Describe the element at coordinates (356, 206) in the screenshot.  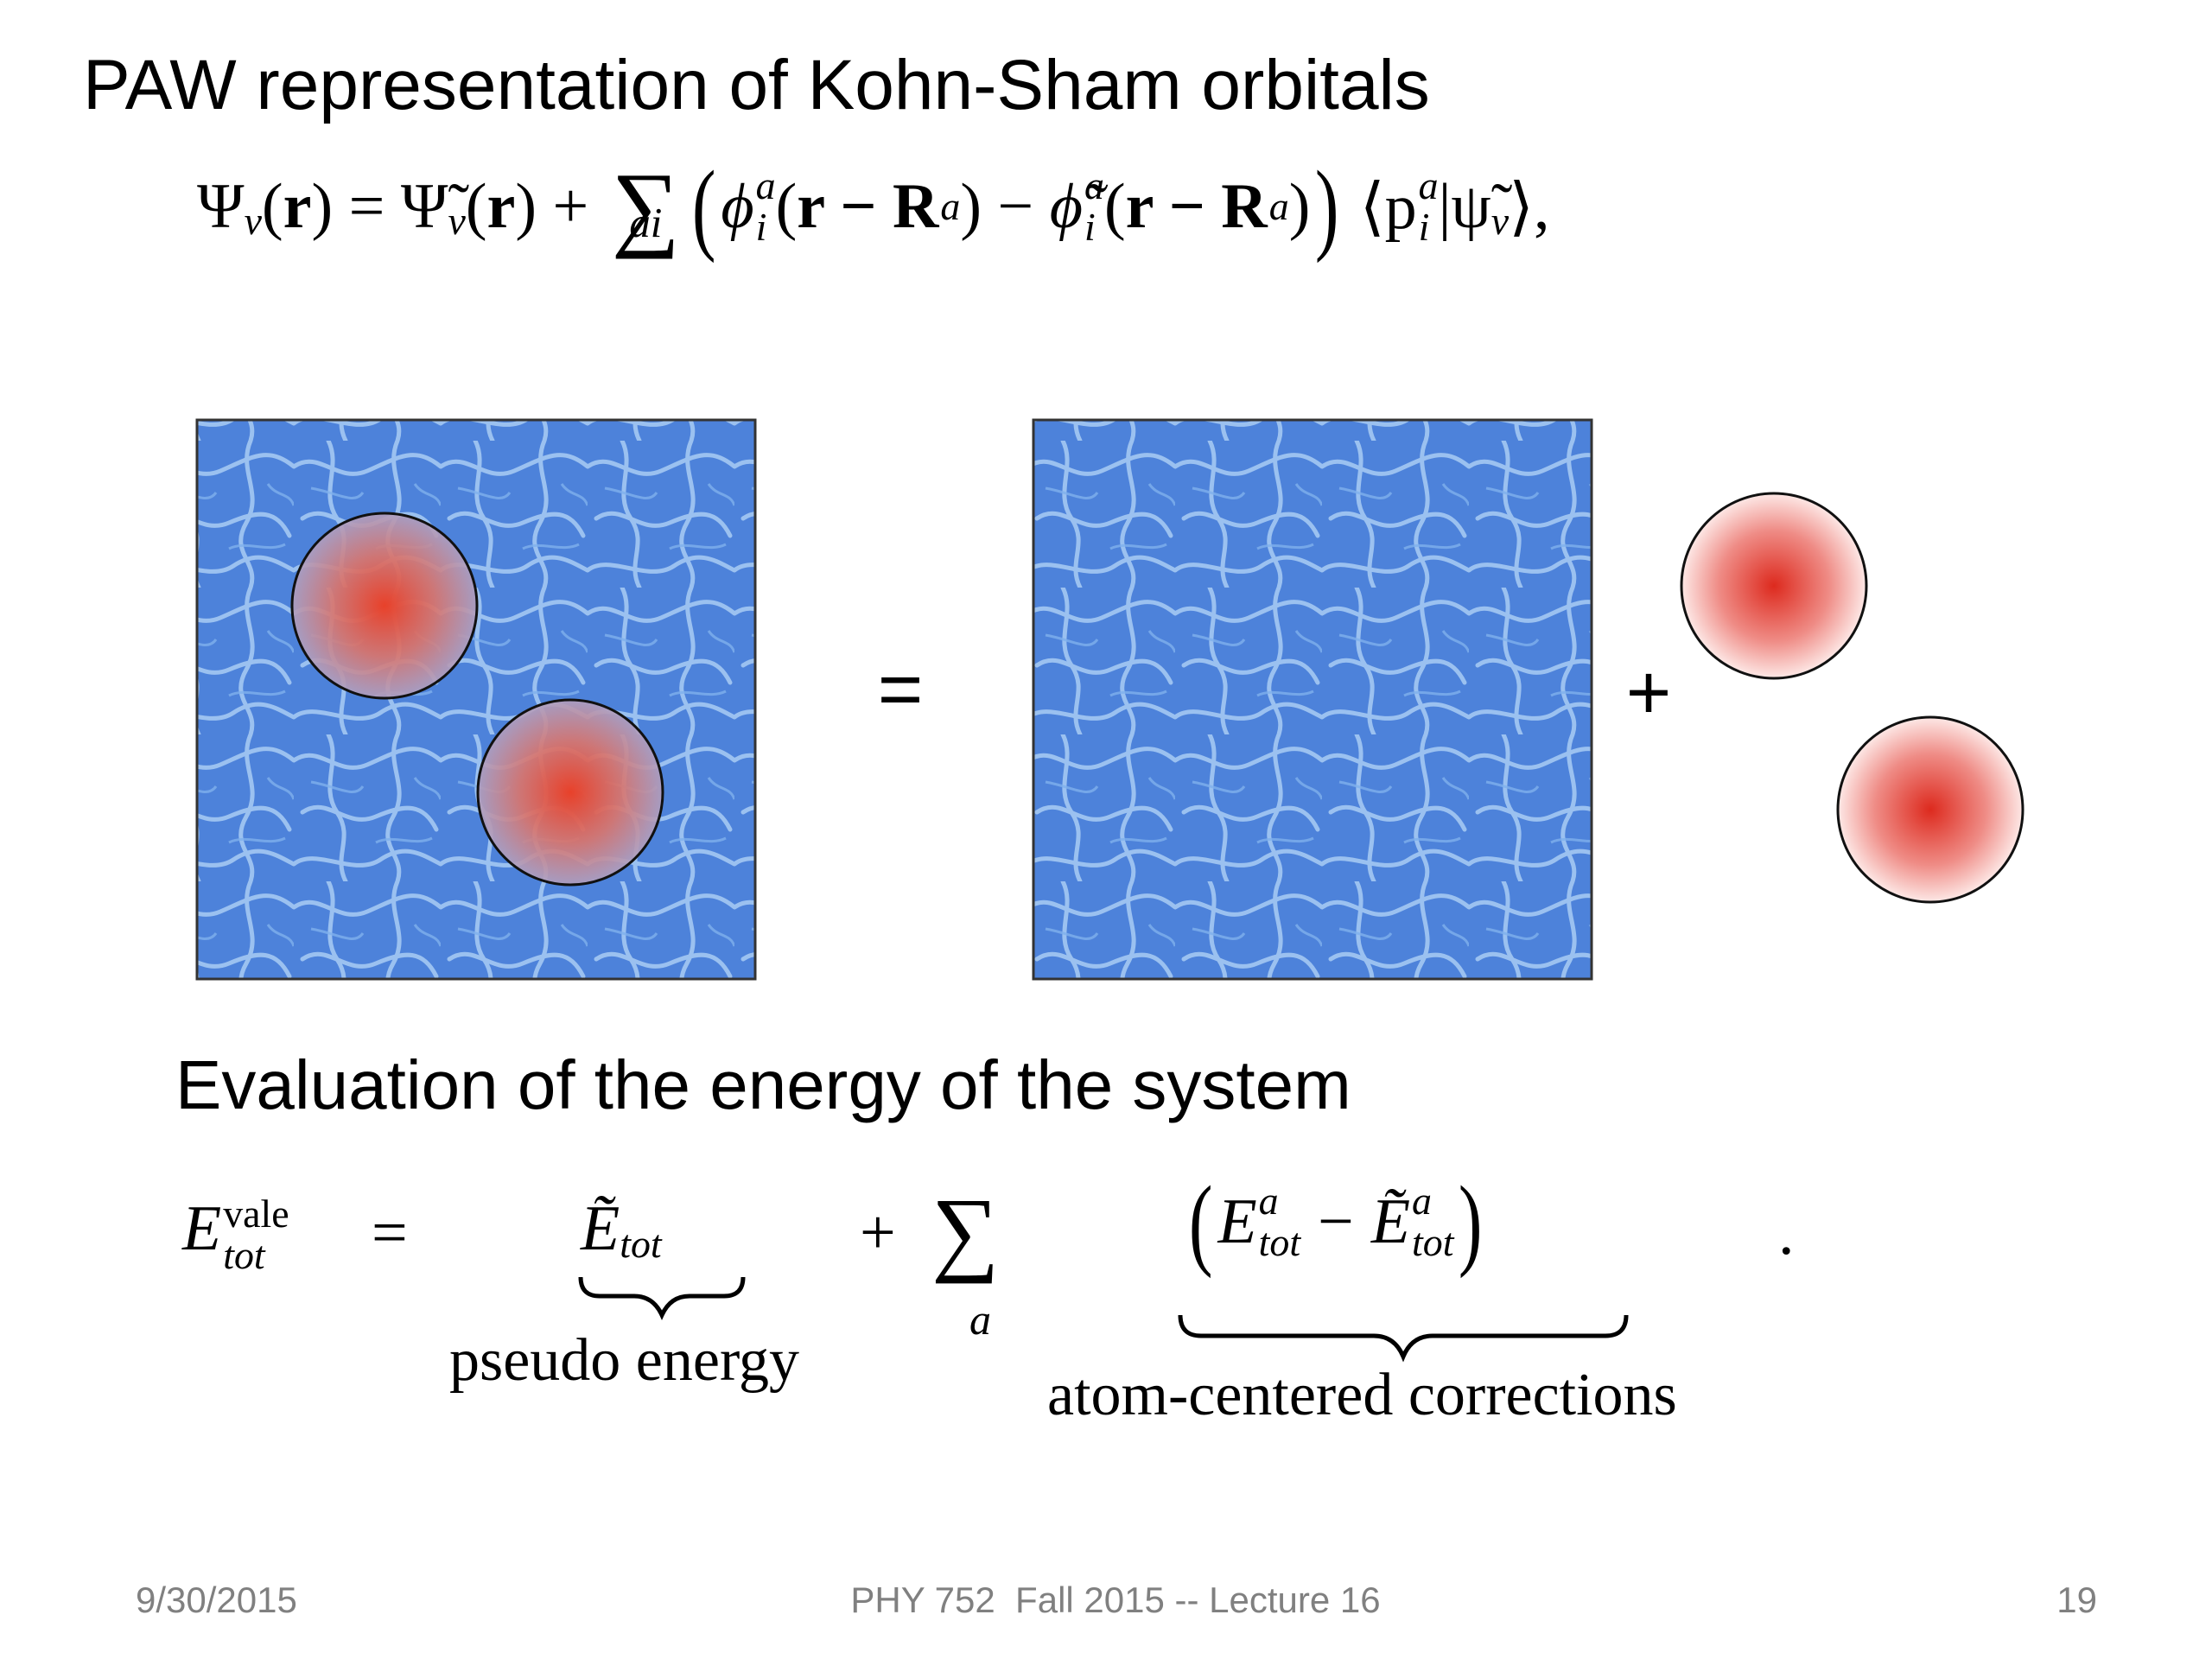
I see `math-symbol: ) =` at that location.